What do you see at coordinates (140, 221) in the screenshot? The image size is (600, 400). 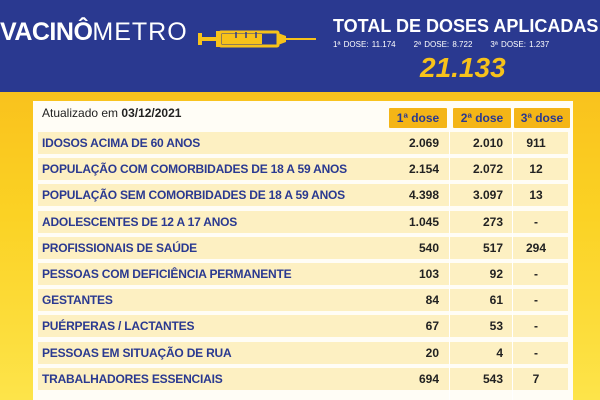 I see `row-group-label: ADOLESCENTES DE 12 A 17 ANOS` at bounding box center [140, 221].